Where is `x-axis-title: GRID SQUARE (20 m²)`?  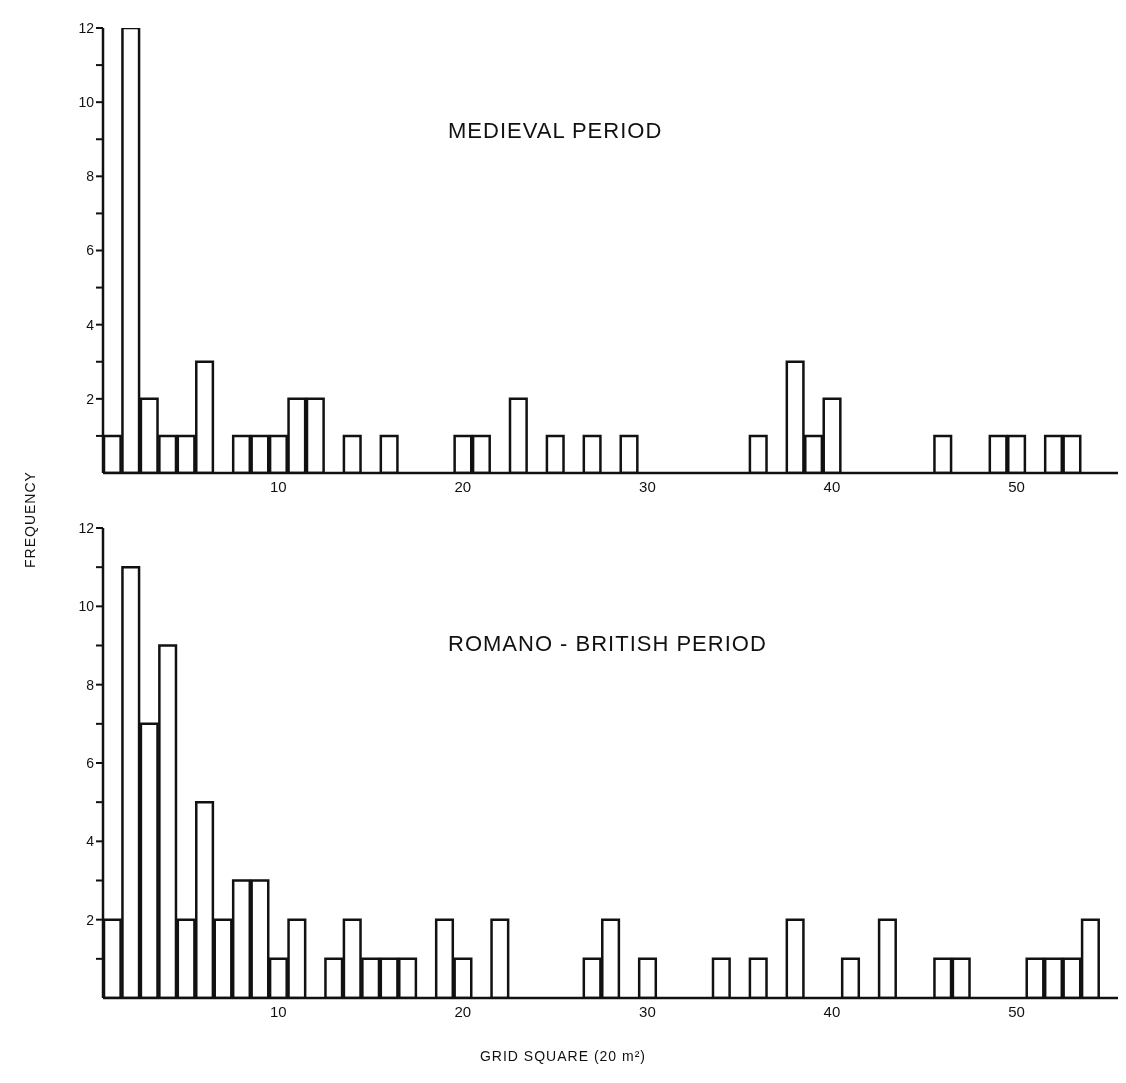 x-axis-title: GRID SQUARE (20 m²) is located at coordinates (563, 1056).